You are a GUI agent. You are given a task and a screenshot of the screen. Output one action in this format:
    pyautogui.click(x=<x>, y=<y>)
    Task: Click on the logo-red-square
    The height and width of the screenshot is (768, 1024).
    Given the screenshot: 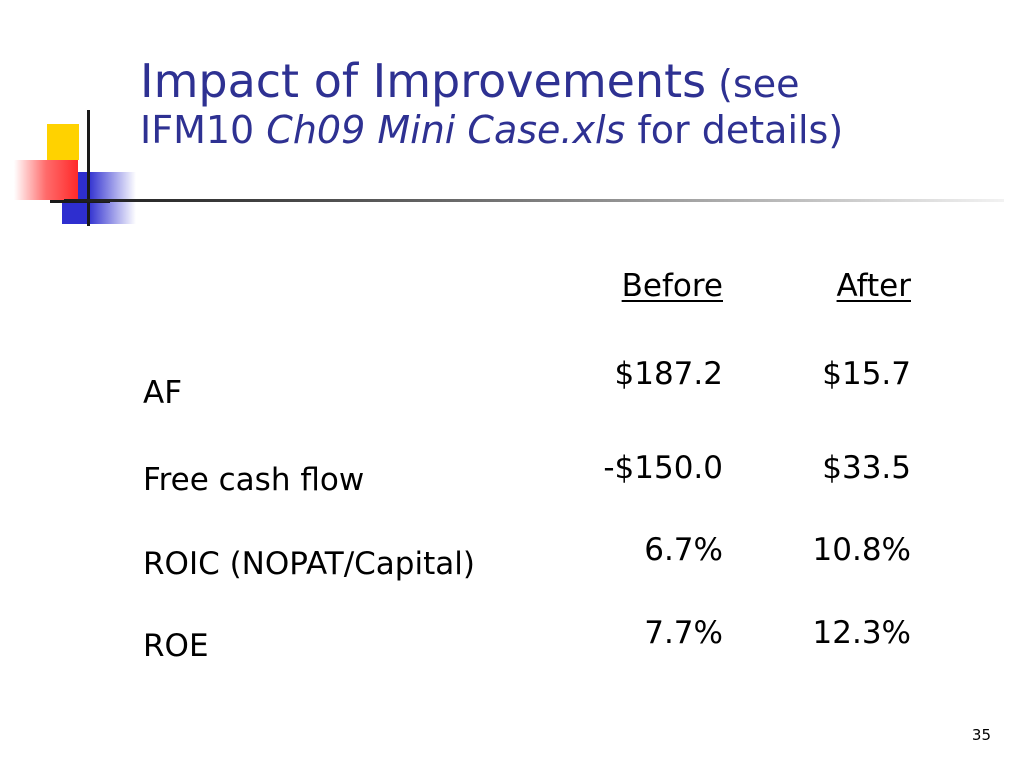 What is the action you would take?
    pyautogui.click(x=46, y=180)
    